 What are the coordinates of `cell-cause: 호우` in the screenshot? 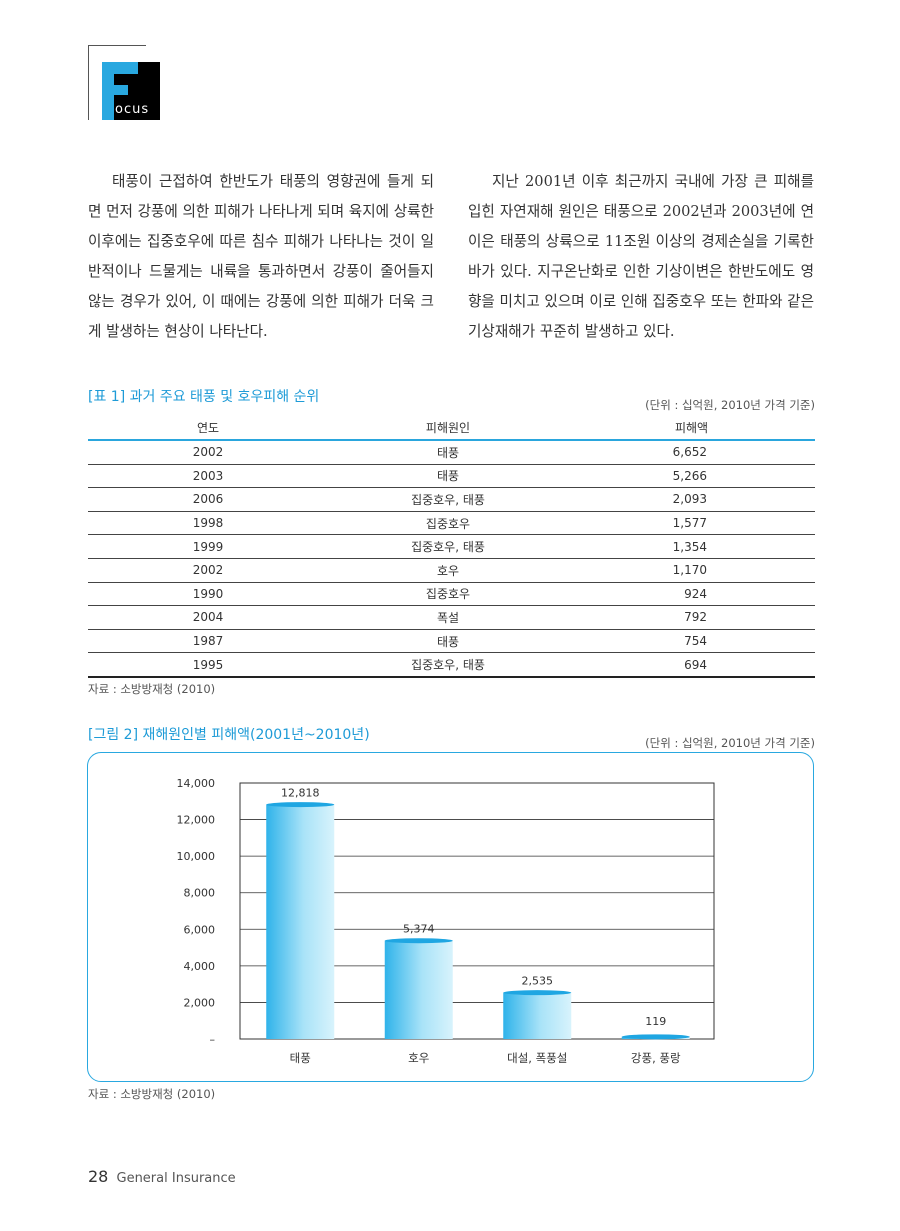 It's located at (448, 570).